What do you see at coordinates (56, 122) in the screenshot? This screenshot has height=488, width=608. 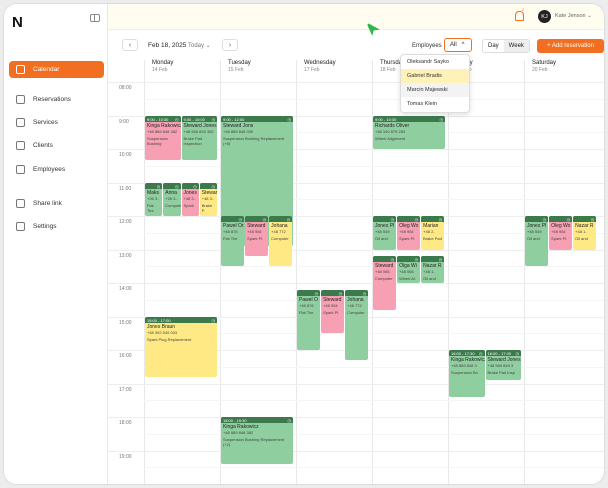 I see `sidebar-item-services: Services` at bounding box center [56, 122].